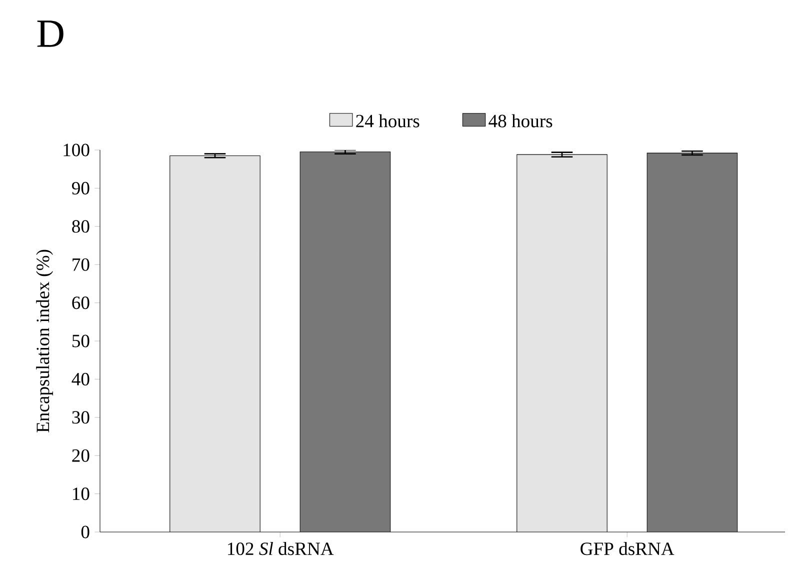 The width and height of the screenshot is (791, 567). I want to click on y-tick-label: 40, so click(81, 379).